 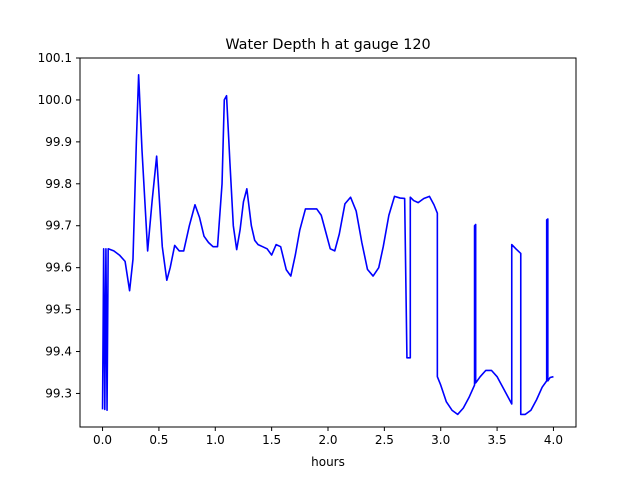 What do you see at coordinates (215, 440) in the screenshot?
I see `x-tick-label: 1.0` at bounding box center [215, 440].